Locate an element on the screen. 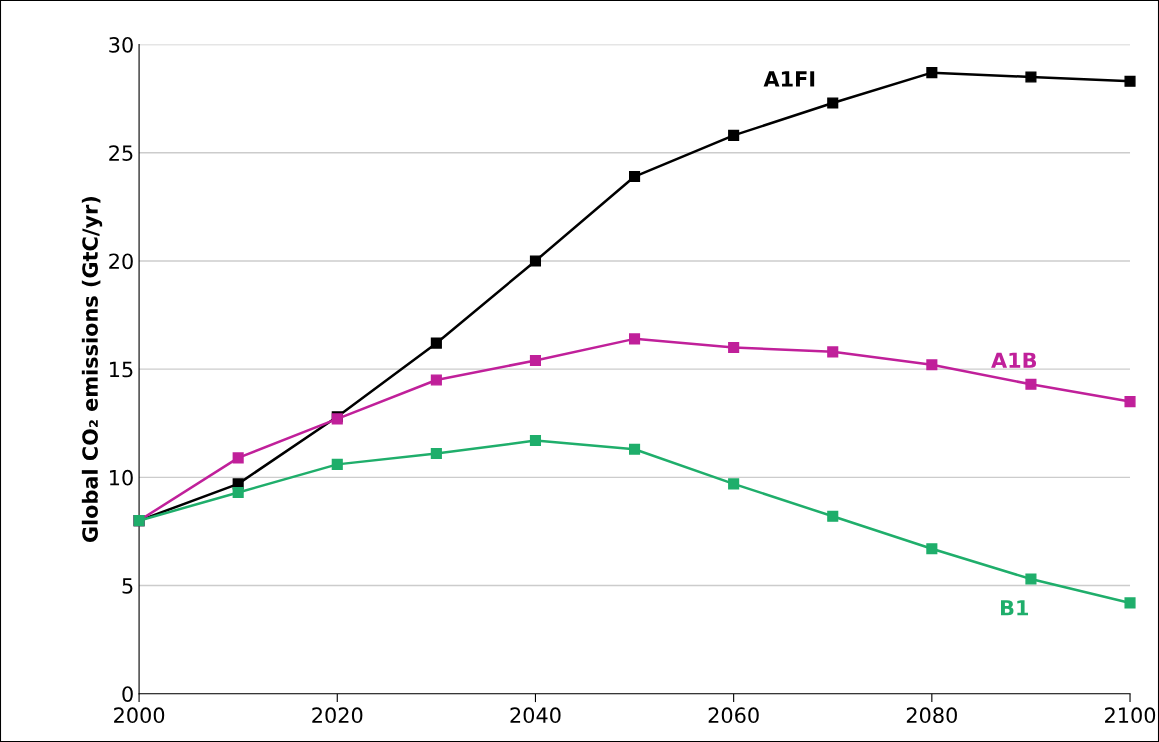  series-label: B1 is located at coordinates (1014, 608).